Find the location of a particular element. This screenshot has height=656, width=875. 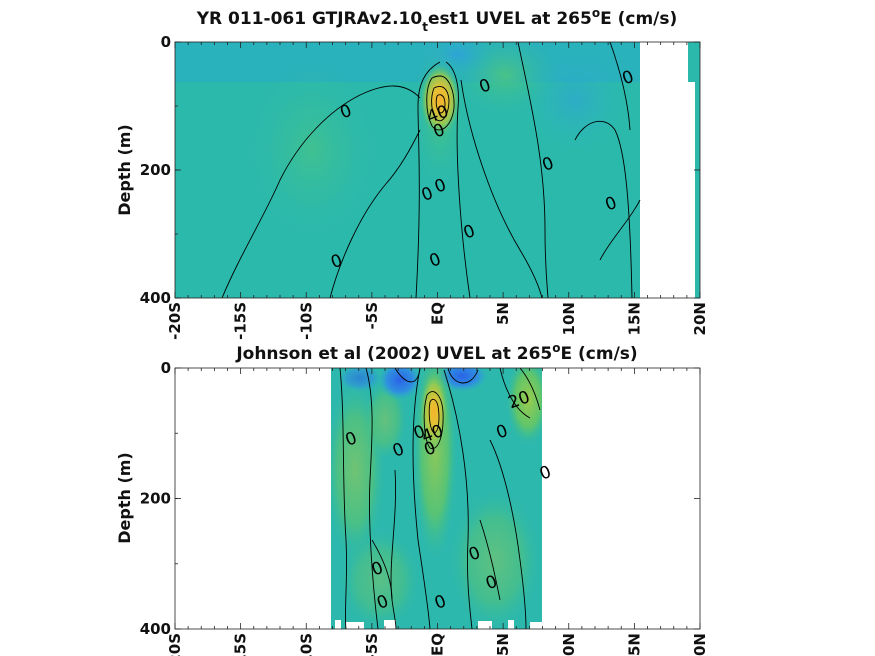

top-x-tick-labels: -20S -15S -10S -5S EQ 5N 10N 15N 20N is located at coordinates (437, 321).